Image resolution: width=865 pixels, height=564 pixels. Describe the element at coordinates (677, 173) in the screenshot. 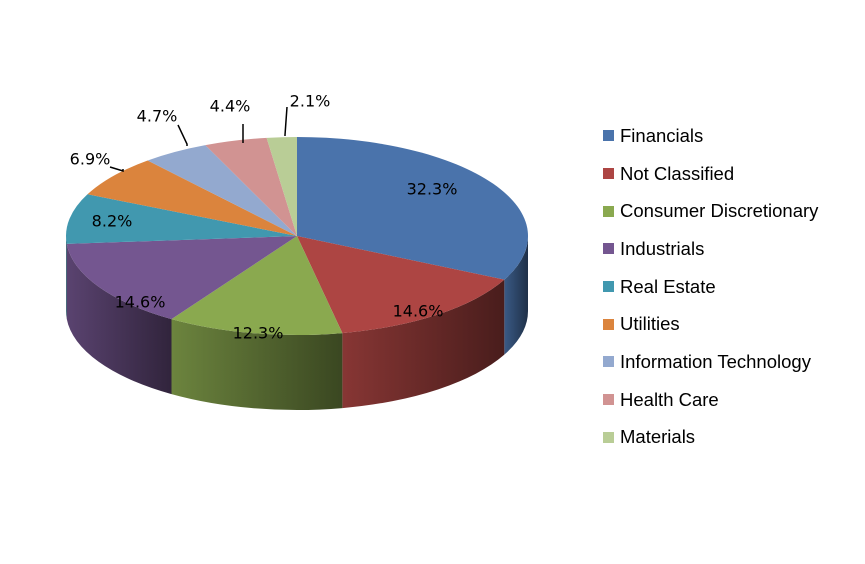

I see `legend-label: Not Classified` at that location.